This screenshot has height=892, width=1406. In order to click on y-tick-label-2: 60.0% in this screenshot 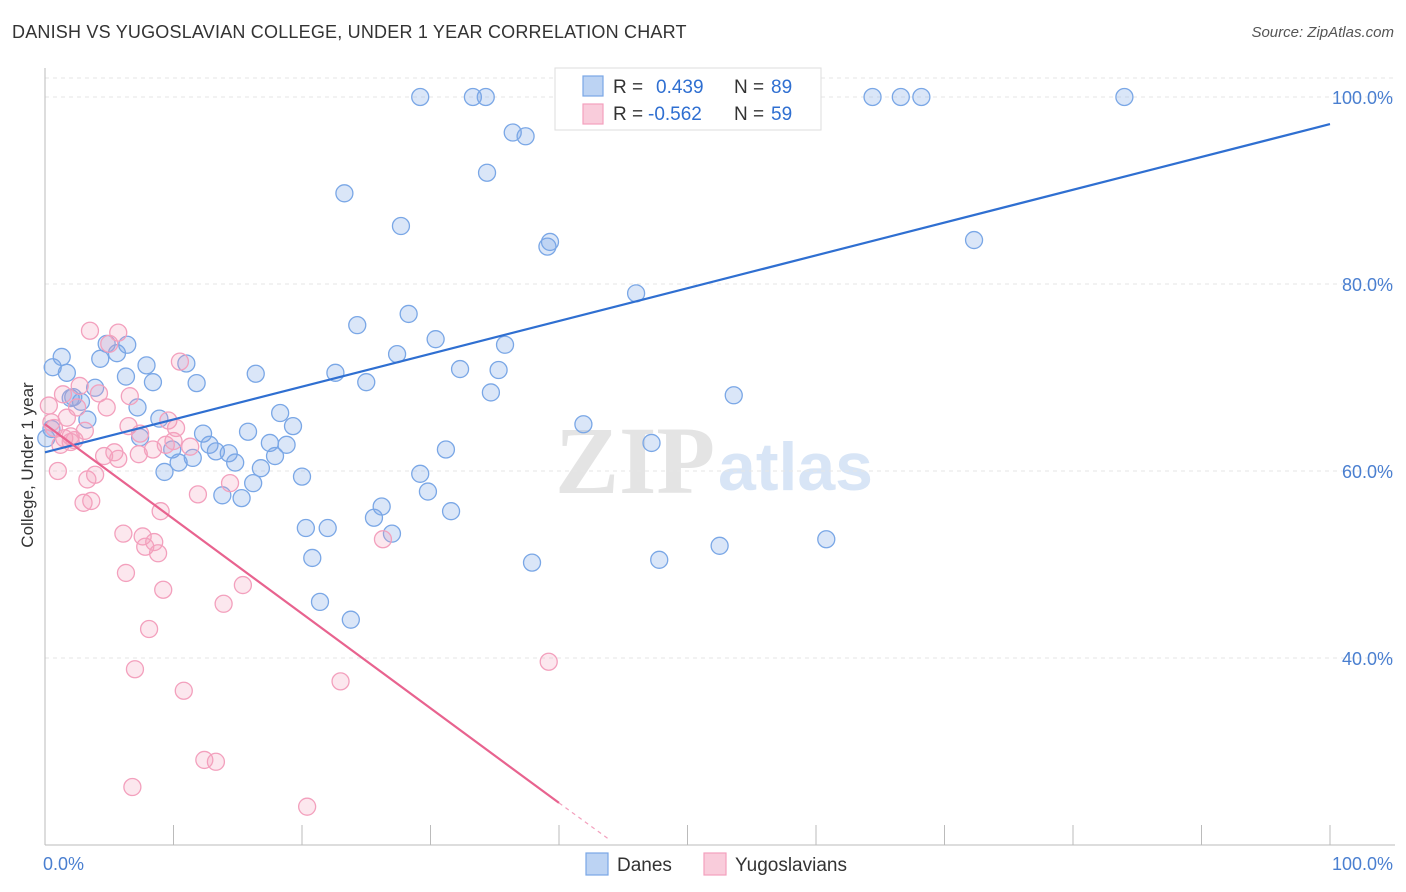, I will do `click(1367, 472)`.